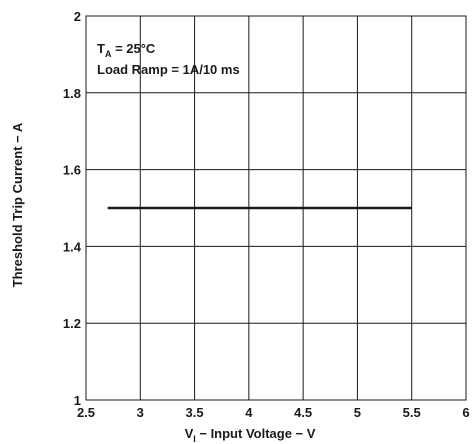  I want to click on x-tick-label: 4, so click(249, 412).